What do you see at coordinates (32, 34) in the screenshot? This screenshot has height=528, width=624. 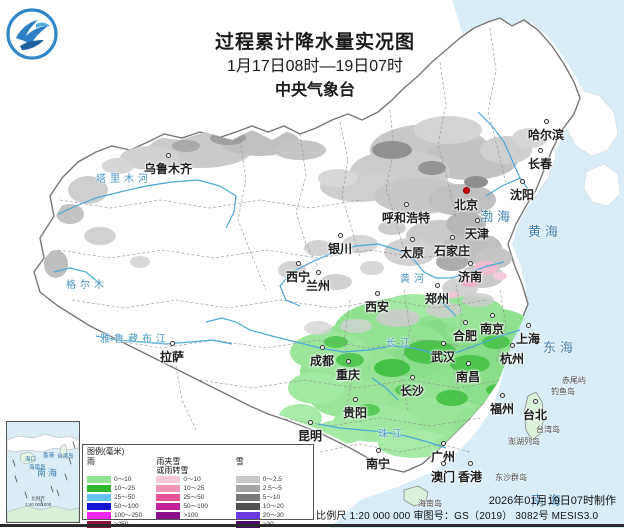 I see `cma-logo` at bounding box center [32, 34].